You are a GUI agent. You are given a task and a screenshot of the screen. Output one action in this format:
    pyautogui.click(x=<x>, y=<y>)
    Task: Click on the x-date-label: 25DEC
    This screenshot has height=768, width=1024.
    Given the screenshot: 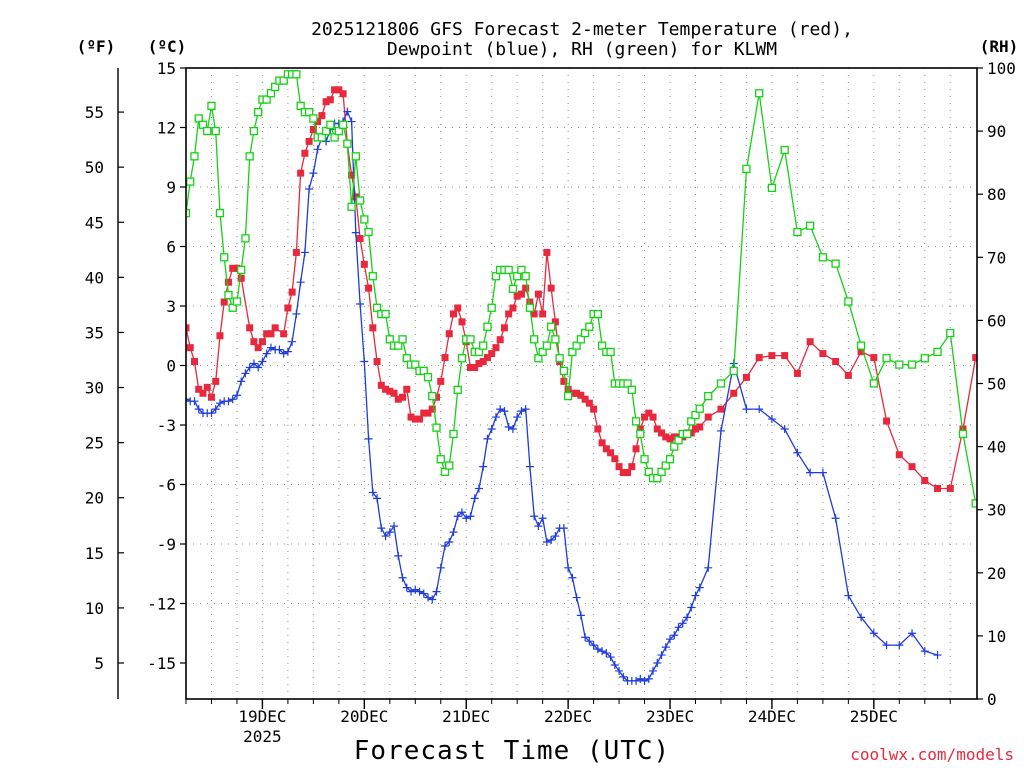 What is the action you would take?
    pyautogui.click(x=874, y=716)
    